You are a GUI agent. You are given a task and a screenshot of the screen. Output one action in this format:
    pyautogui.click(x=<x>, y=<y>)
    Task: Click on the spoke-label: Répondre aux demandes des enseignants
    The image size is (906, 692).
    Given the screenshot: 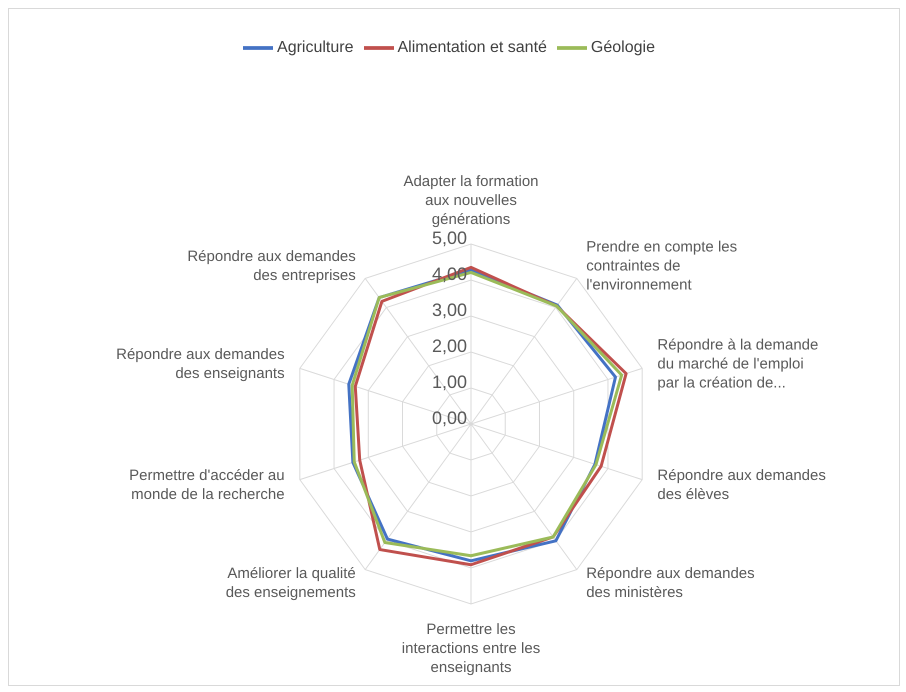 What is the action you would take?
    pyautogui.click(x=200, y=364)
    